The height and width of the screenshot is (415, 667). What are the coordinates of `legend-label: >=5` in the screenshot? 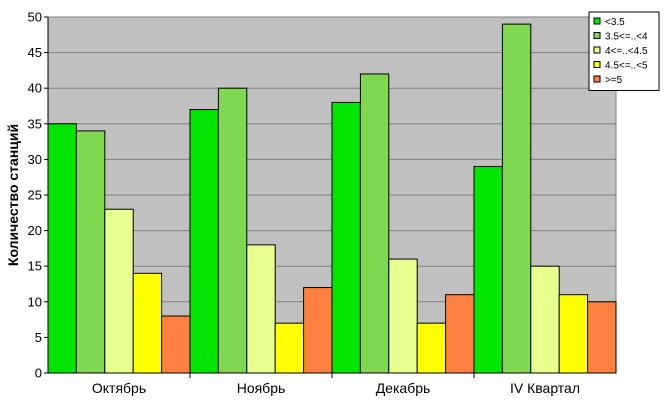 It's located at (614, 80).